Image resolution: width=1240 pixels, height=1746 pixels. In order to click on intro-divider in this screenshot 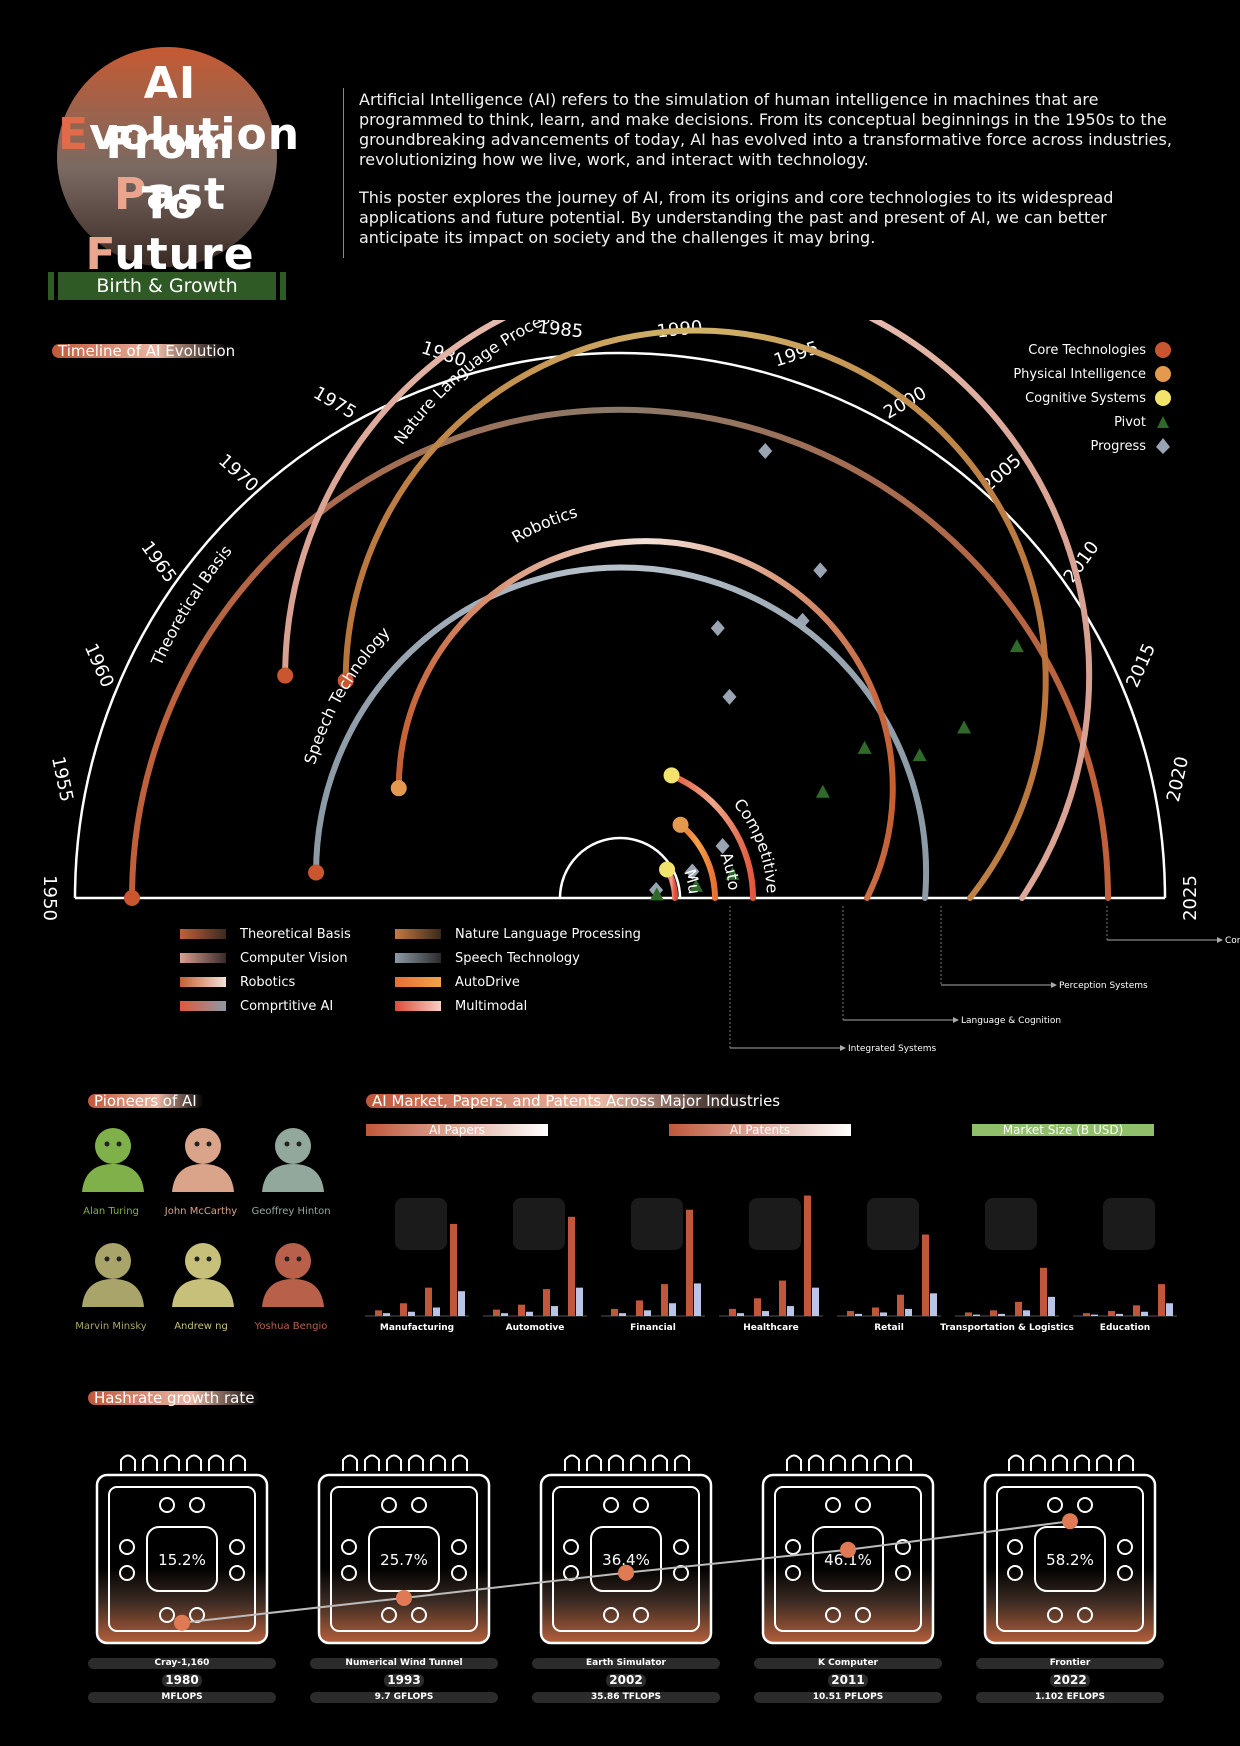, I will do `click(343, 173)`.